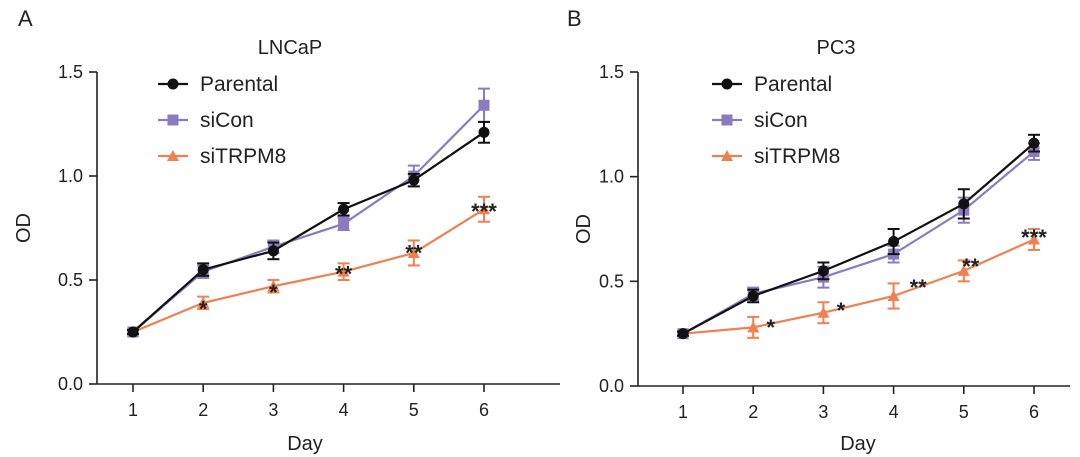  What do you see at coordinates (290, 48) in the screenshot?
I see `chart-title: LNCaP` at bounding box center [290, 48].